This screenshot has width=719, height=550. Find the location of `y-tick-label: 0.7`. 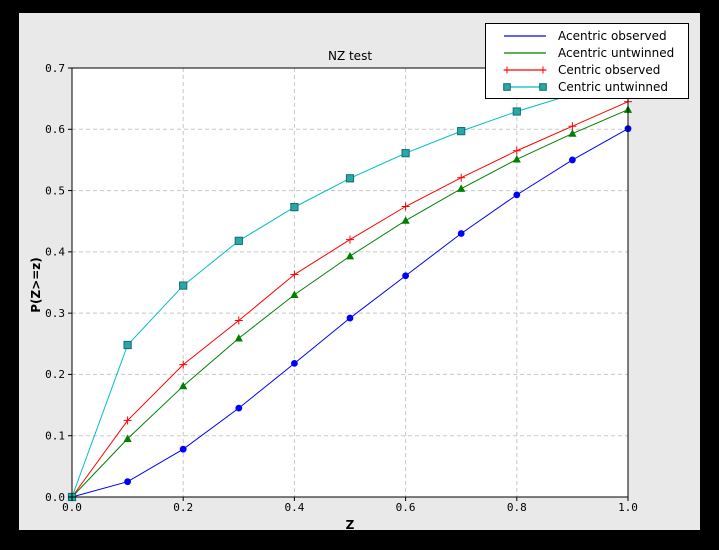

y-tick-label: 0.7 is located at coordinates (55, 68).